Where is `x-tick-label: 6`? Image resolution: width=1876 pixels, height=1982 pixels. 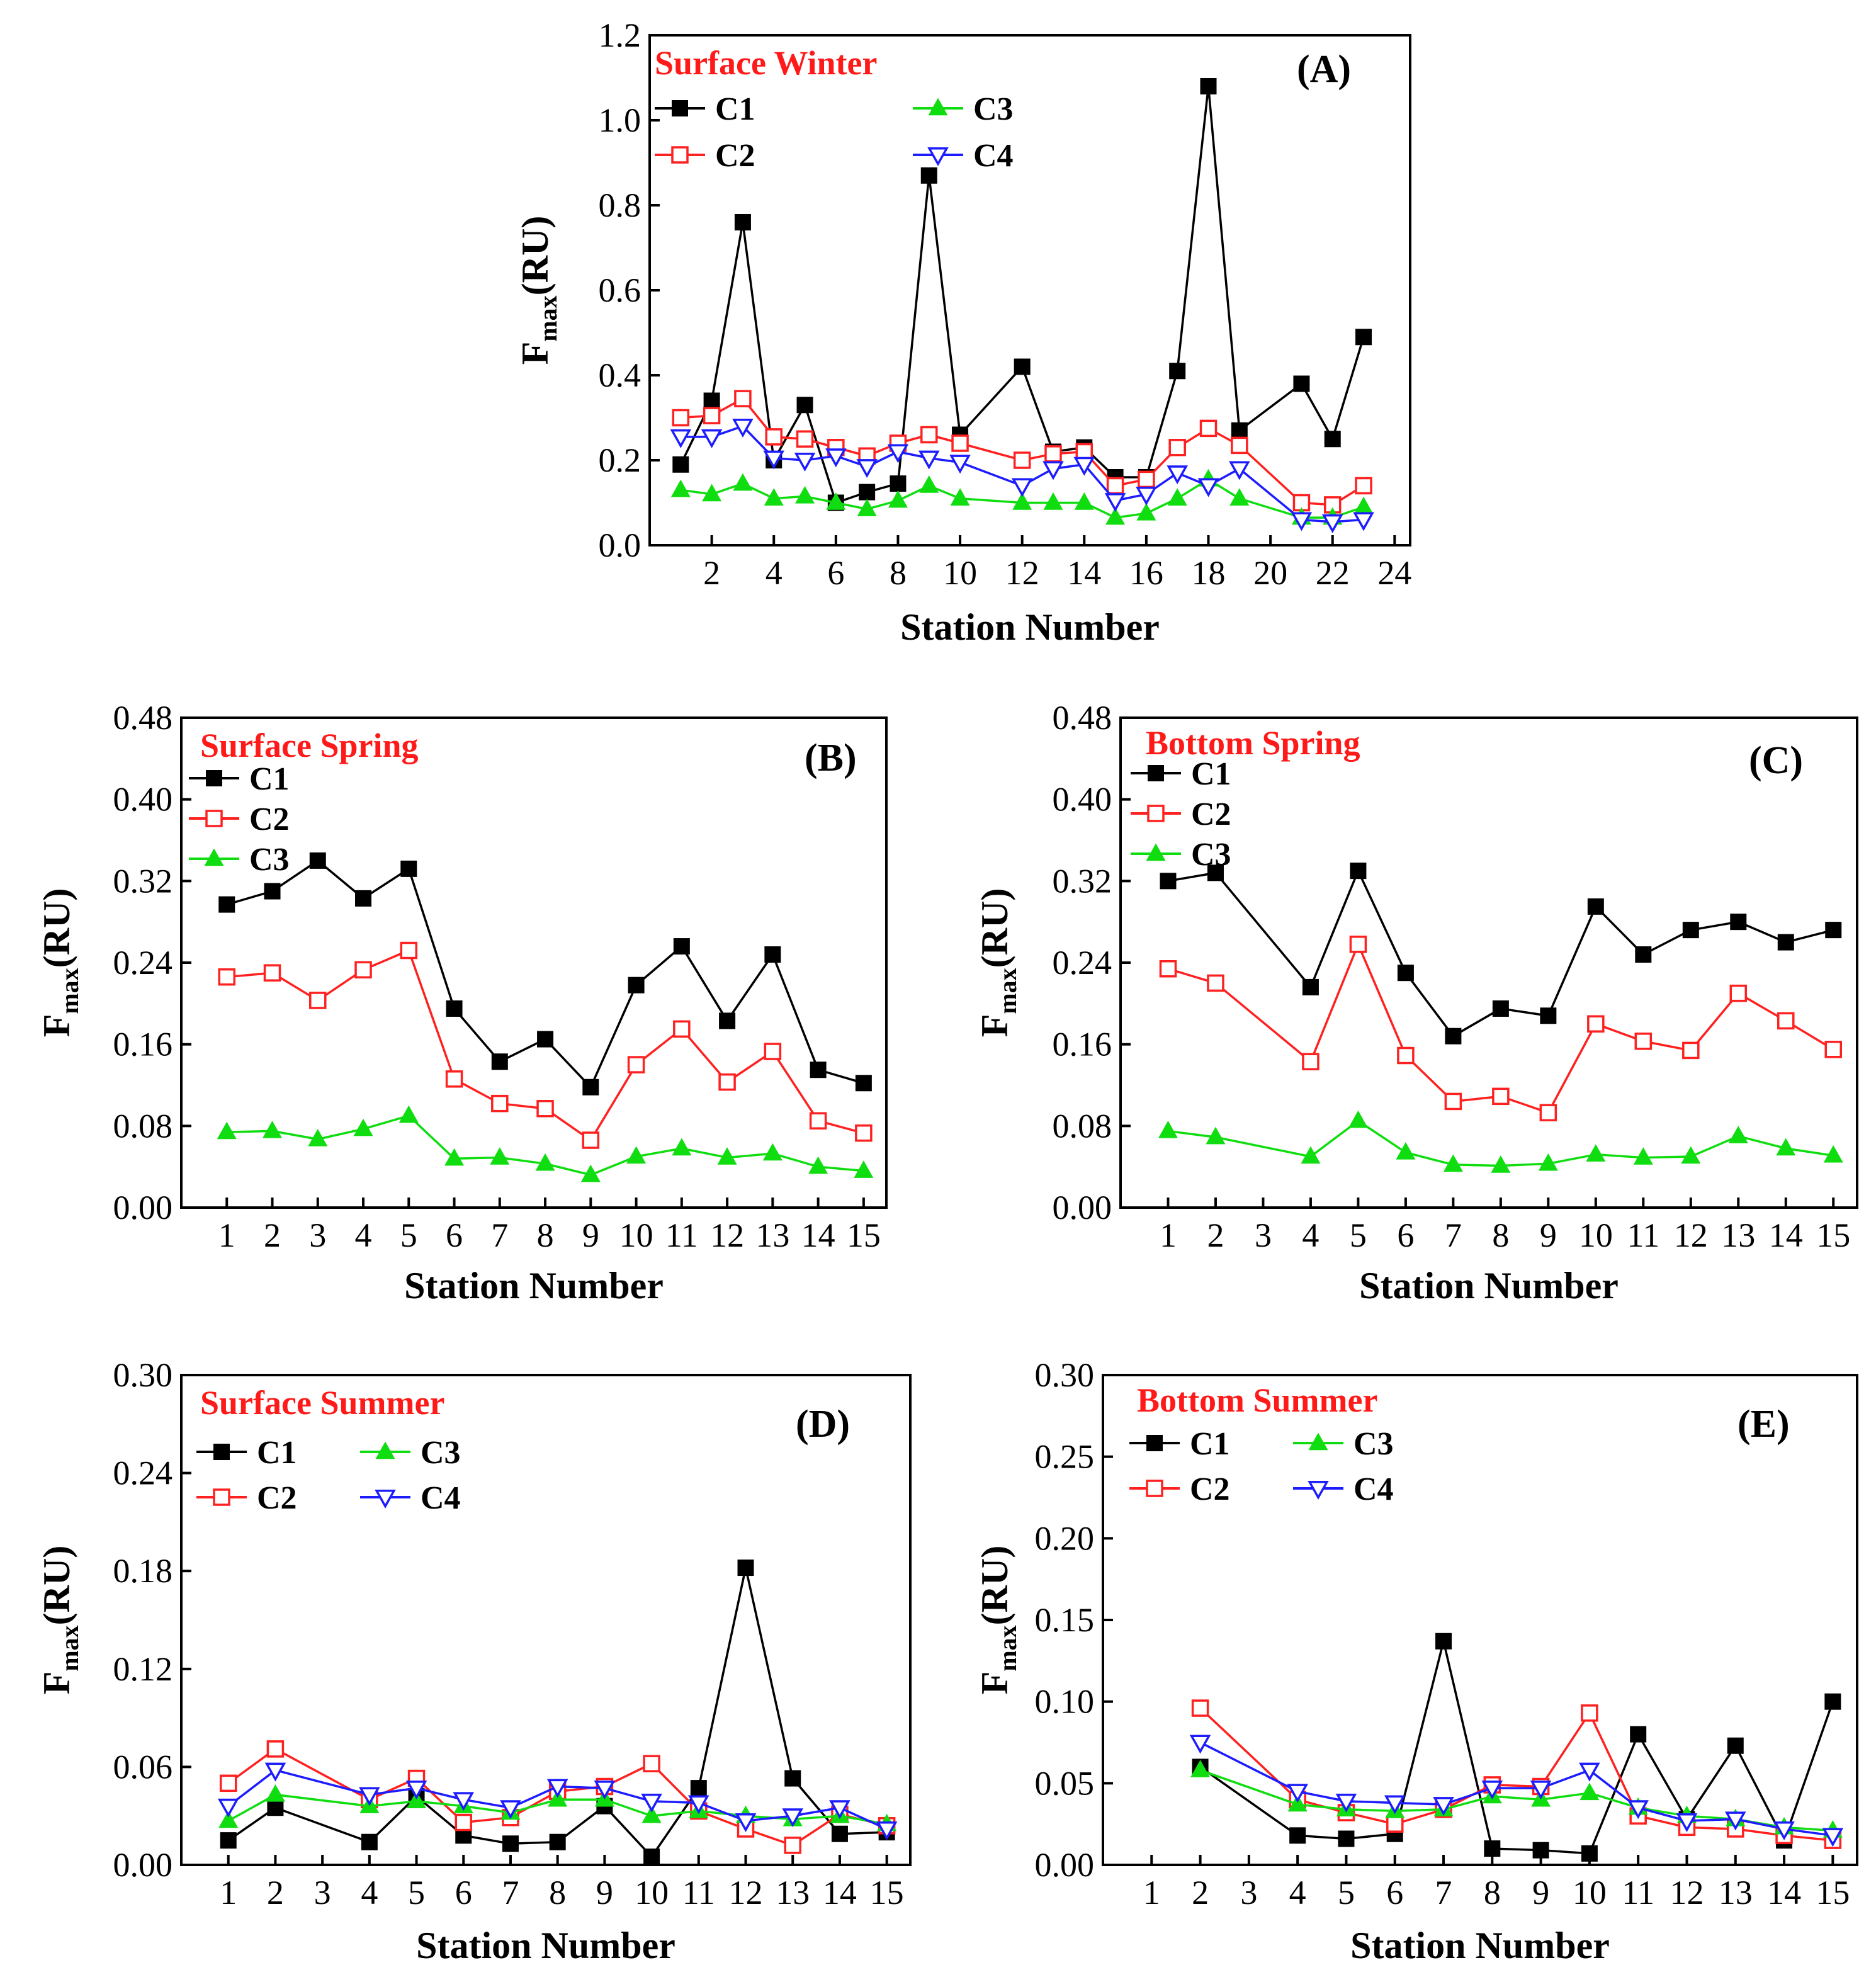 x-tick-label: 6 is located at coordinates (463, 1892).